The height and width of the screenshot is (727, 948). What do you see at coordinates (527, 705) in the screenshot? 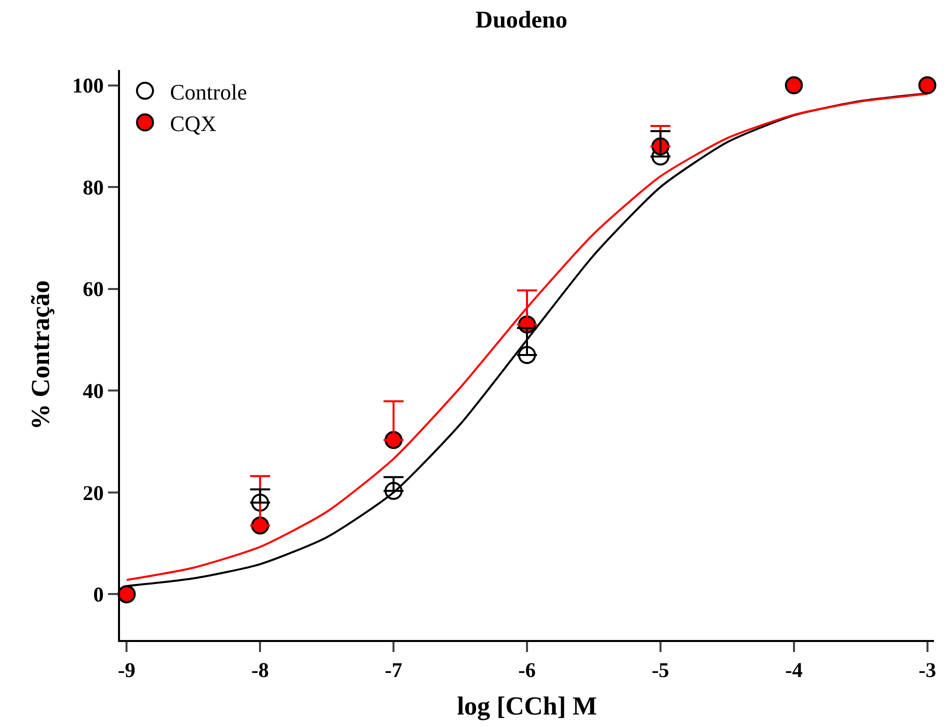
I see `x-axis-title: log [CCh] M` at bounding box center [527, 705].